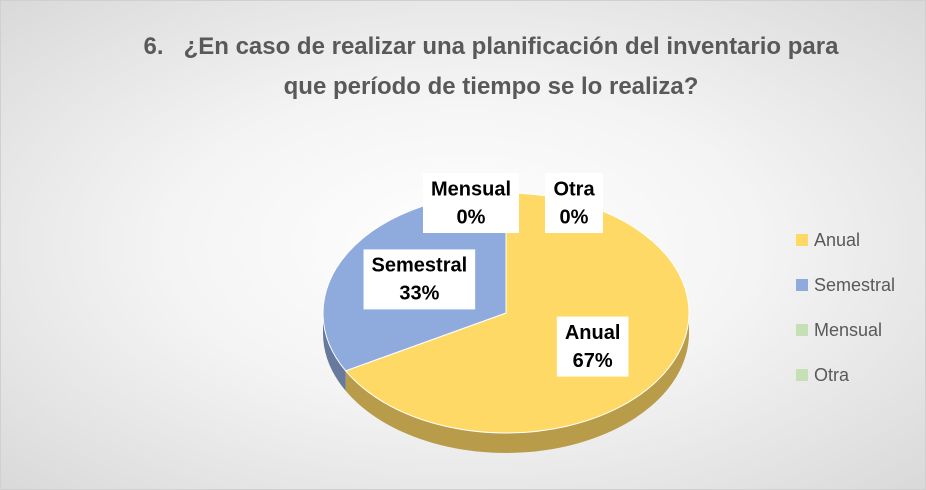  I want to click on data-label: Otra 0%, so click(574, 203).